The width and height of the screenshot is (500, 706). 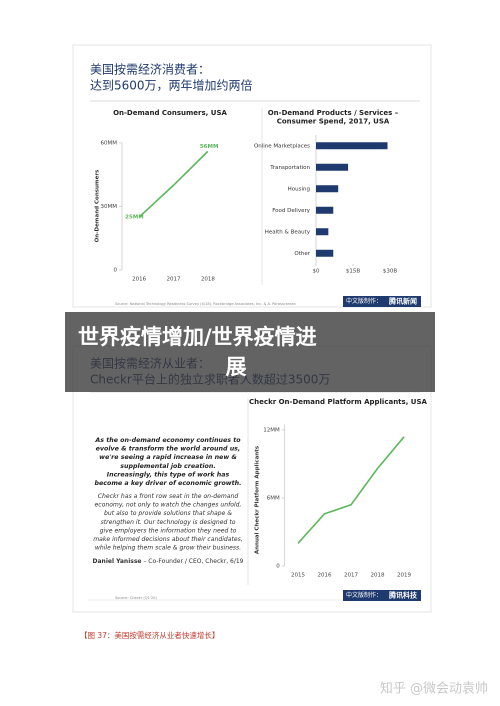 I want to click on y-tick-label: 12MM, so click(x=271, y=431).